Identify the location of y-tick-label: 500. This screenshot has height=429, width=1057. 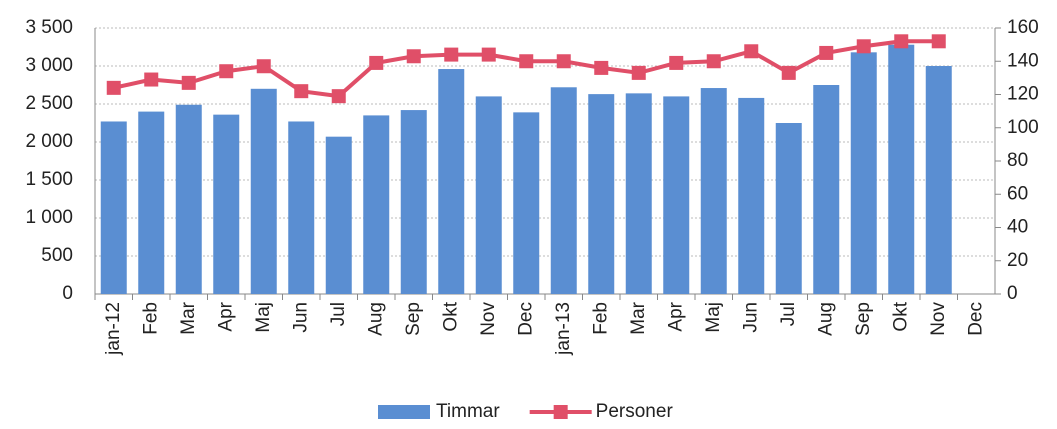
(57, 255).